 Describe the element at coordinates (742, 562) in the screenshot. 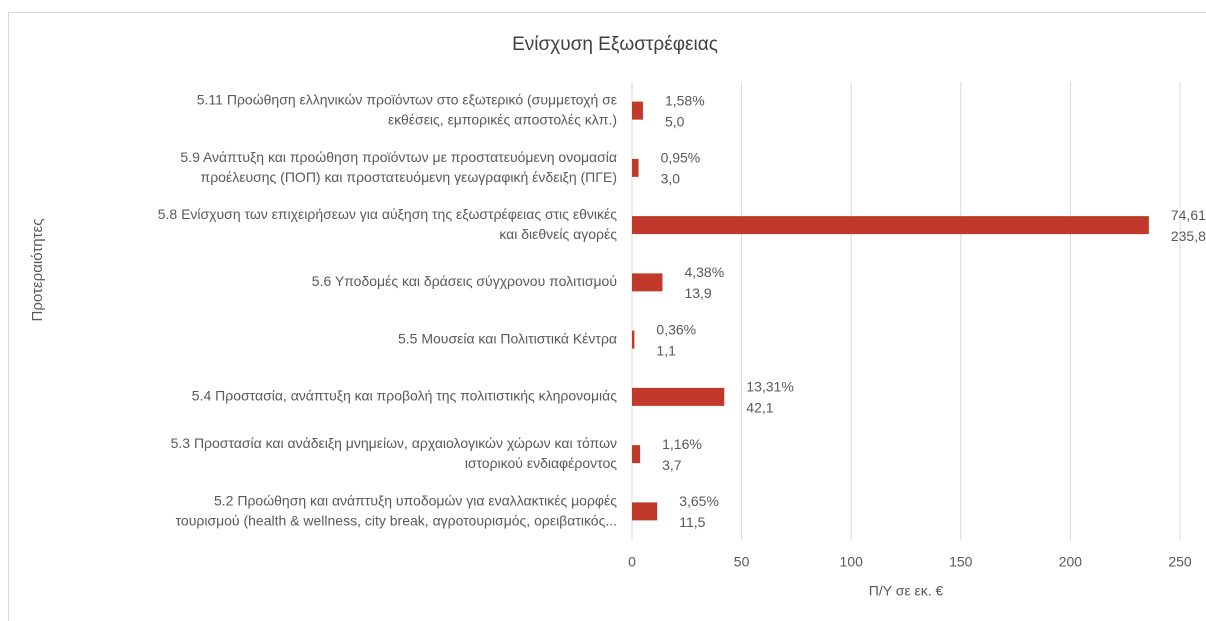

I see `x-tick-label: 50` at that location.